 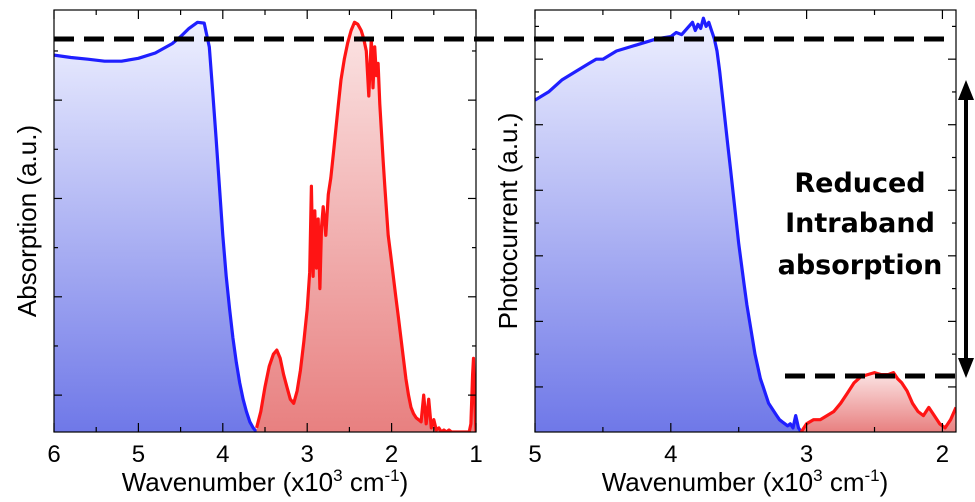 What do you see at coordinates (860, 265) in the screenshot?
I see `annotation-line-3: absorption` at bounding box center [860, 265].